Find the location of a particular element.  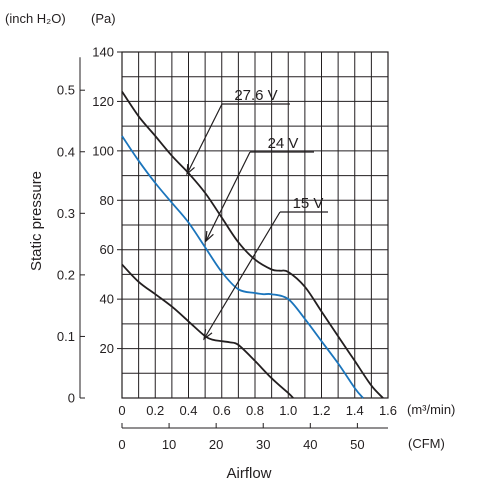

x-cfm-tick-label: 50 is located at coordinates (357, 444).